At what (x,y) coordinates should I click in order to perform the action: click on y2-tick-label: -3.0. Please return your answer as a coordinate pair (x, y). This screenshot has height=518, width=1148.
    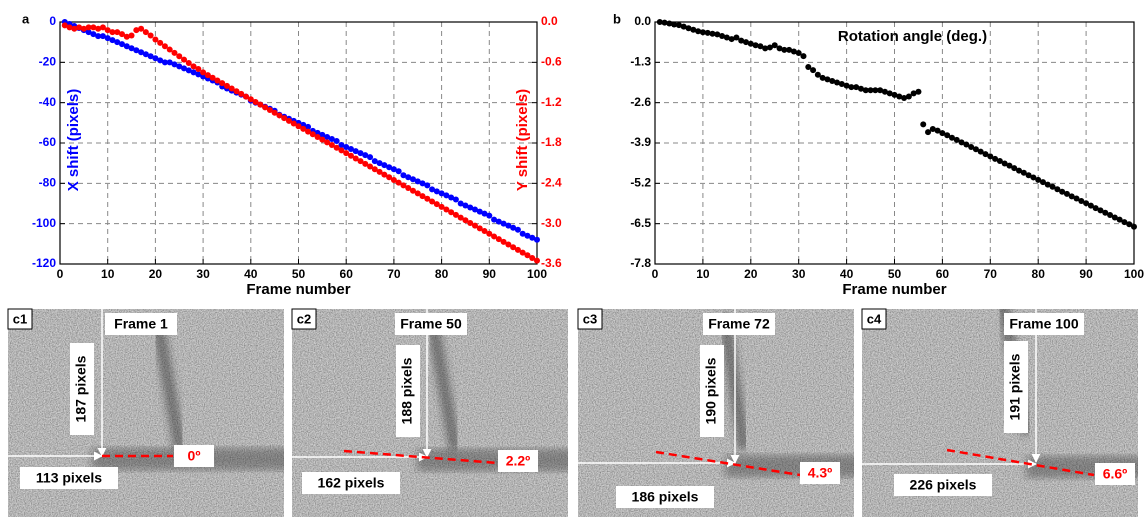
    Looking at the image, I should click on (551, 223).